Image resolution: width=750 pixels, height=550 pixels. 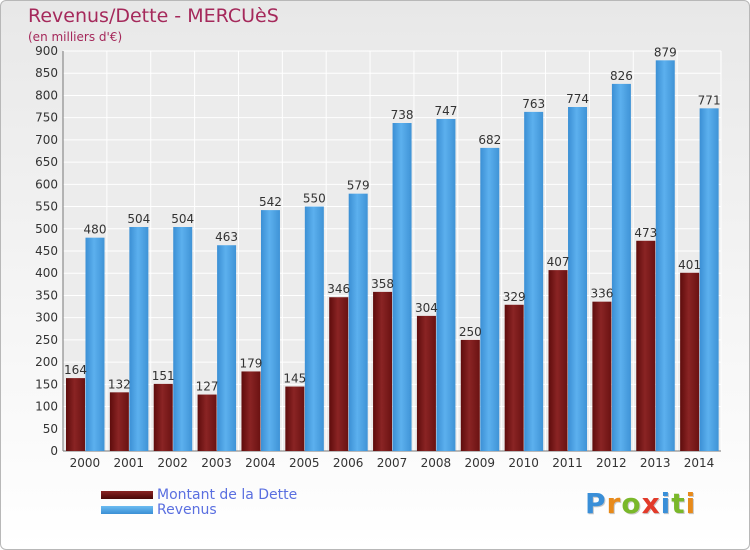 I want to click on x-tick-label: 2011, so click(x=567, y=463).